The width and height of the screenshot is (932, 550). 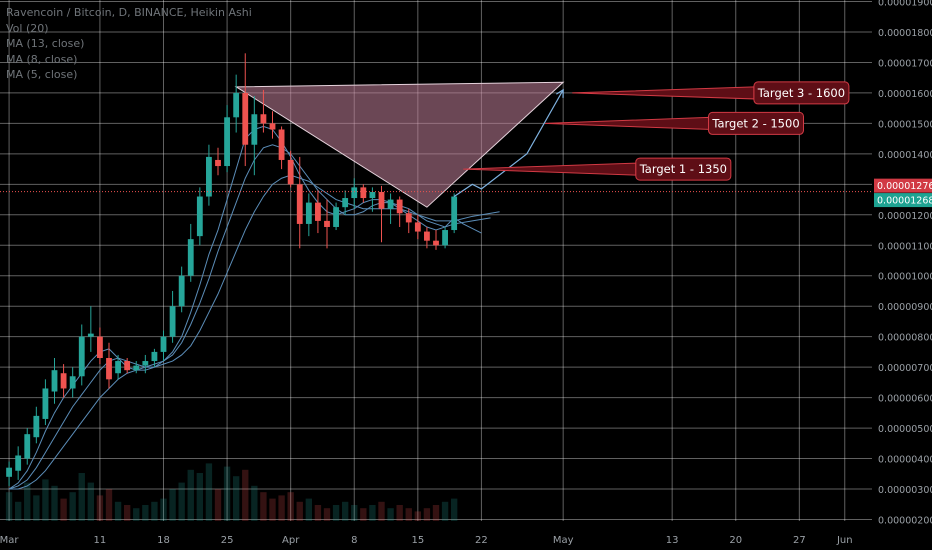 I want to click on legend-ma-5: MA (5, close), so click(x=42, y=74).